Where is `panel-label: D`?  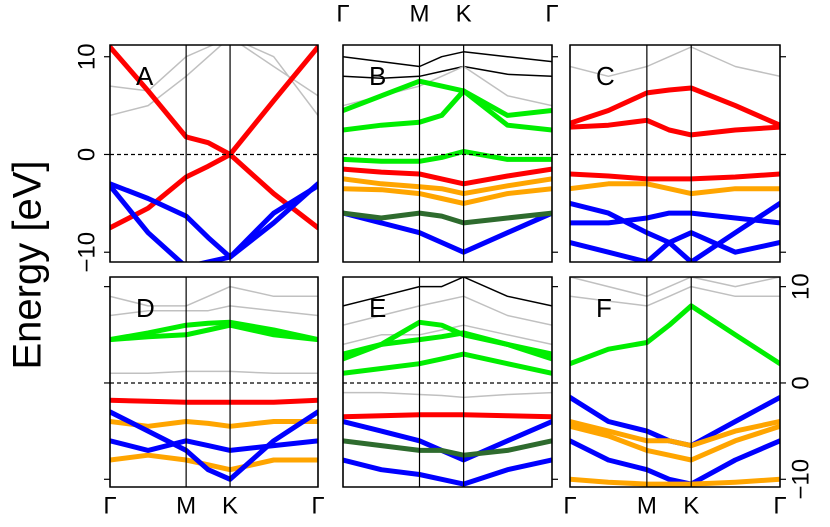 panel-label: D is located at coordinates (145, 308).